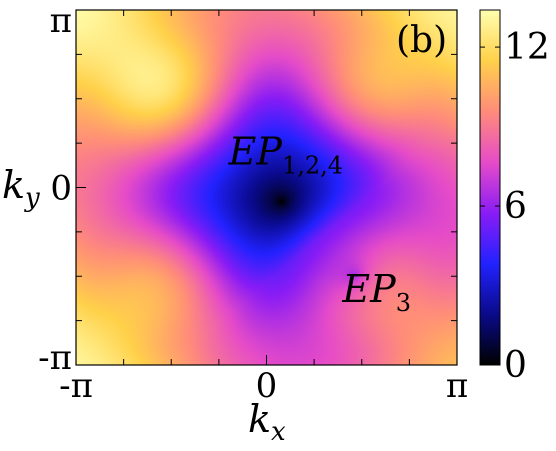  What do you see at coordinates (267, 422) in the screenshot?
I see `x-axis-label: kx` at bounding box center [267, 422].